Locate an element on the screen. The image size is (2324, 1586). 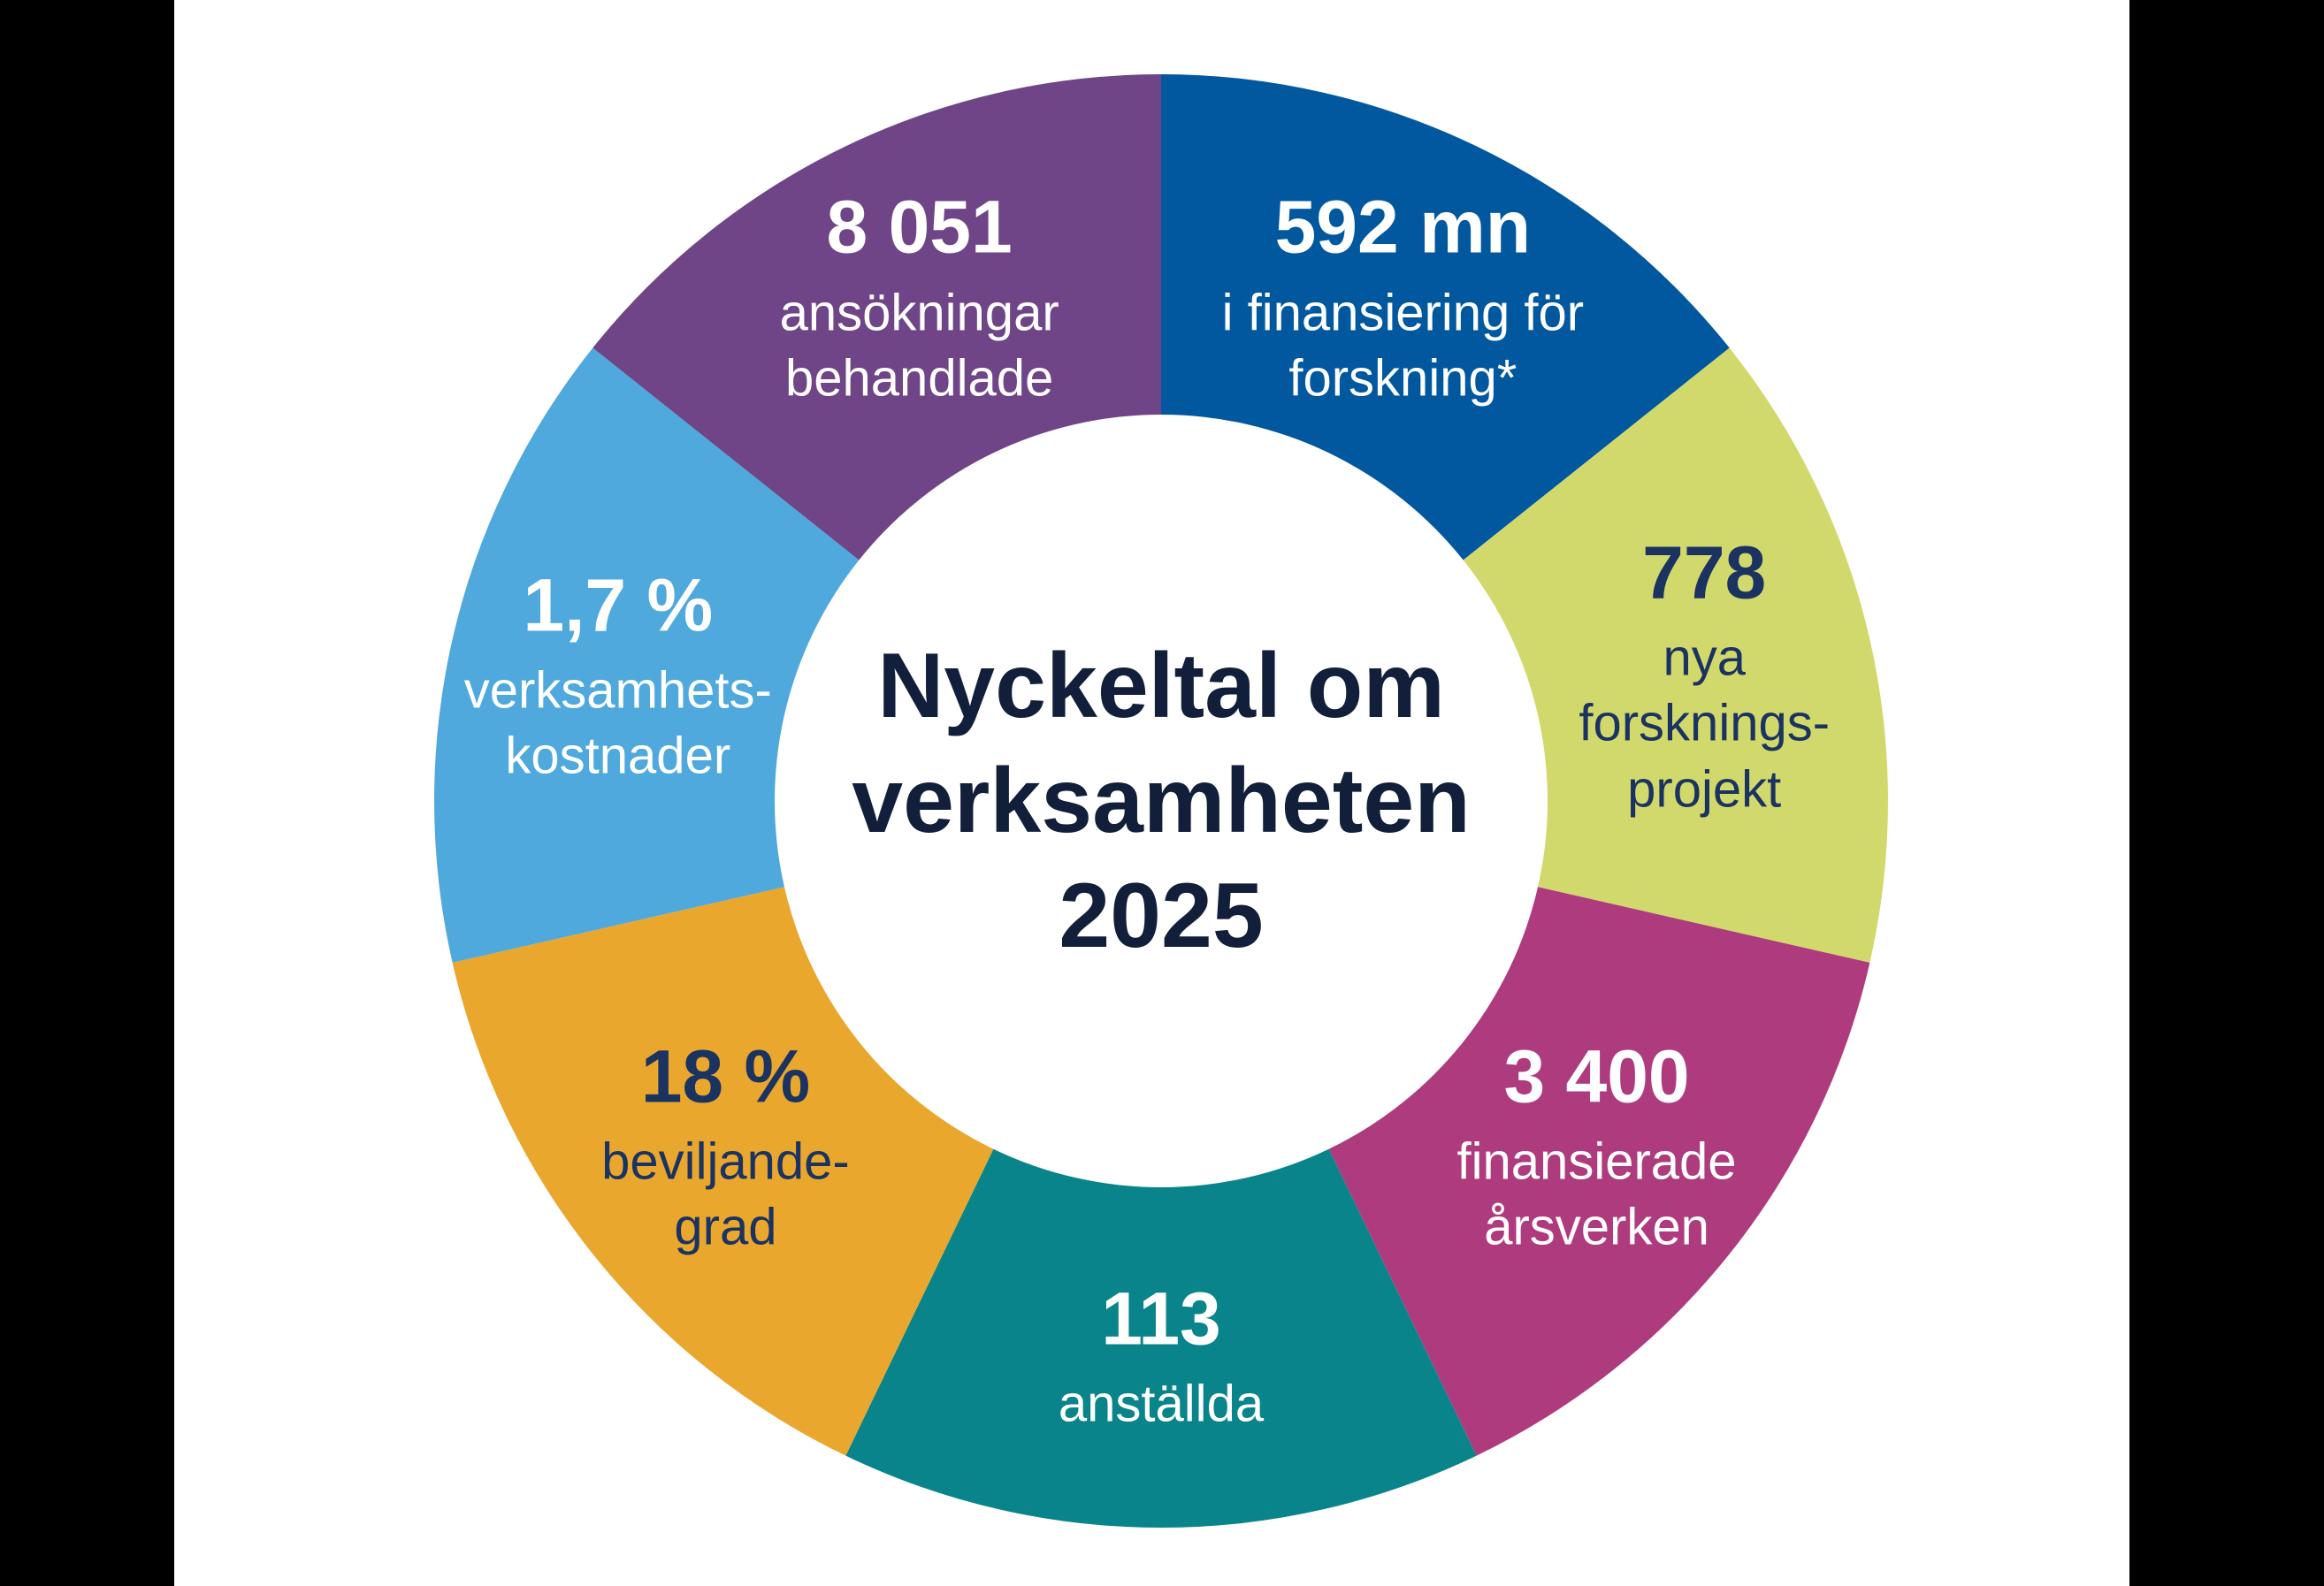
chart-center-title: Nyckeltal om verksamheten 2025 is located at coordinates (1161, 801).